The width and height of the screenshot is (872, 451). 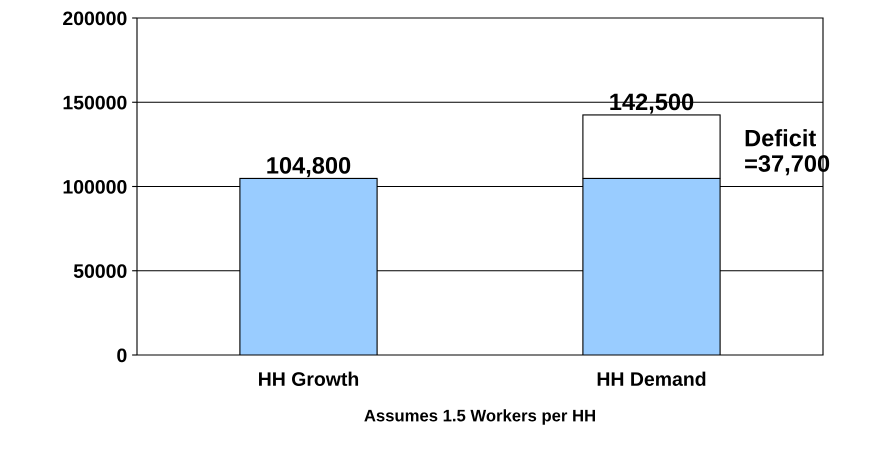 I want to click on x-axis-title: Assumes 1.5 Workers per HH, so click(x=479, y=417).